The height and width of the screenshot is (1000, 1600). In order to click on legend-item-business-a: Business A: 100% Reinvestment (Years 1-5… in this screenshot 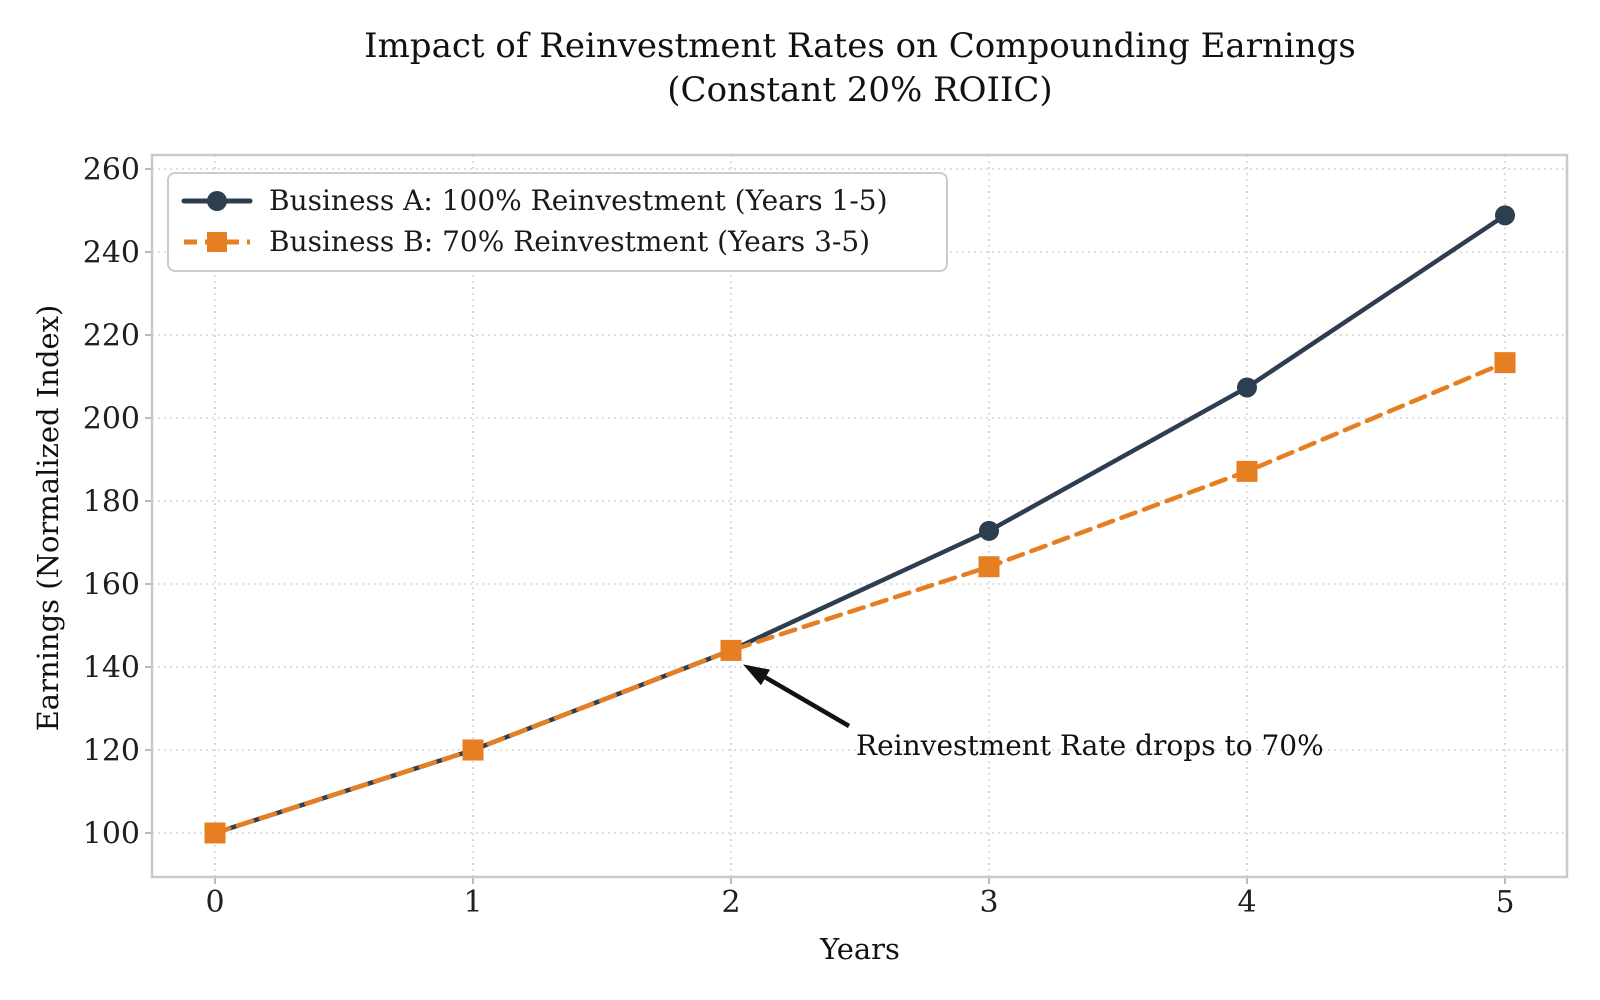, I will do `click(555, 200)`.